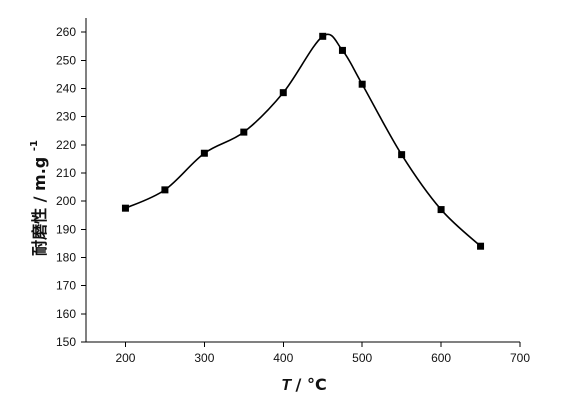 This screenshot has height=411, width=568. What do you see at coordinates (283, 358) in the screenshot?
I see `x-tick-label: 400` at bounding box center [283, 358].